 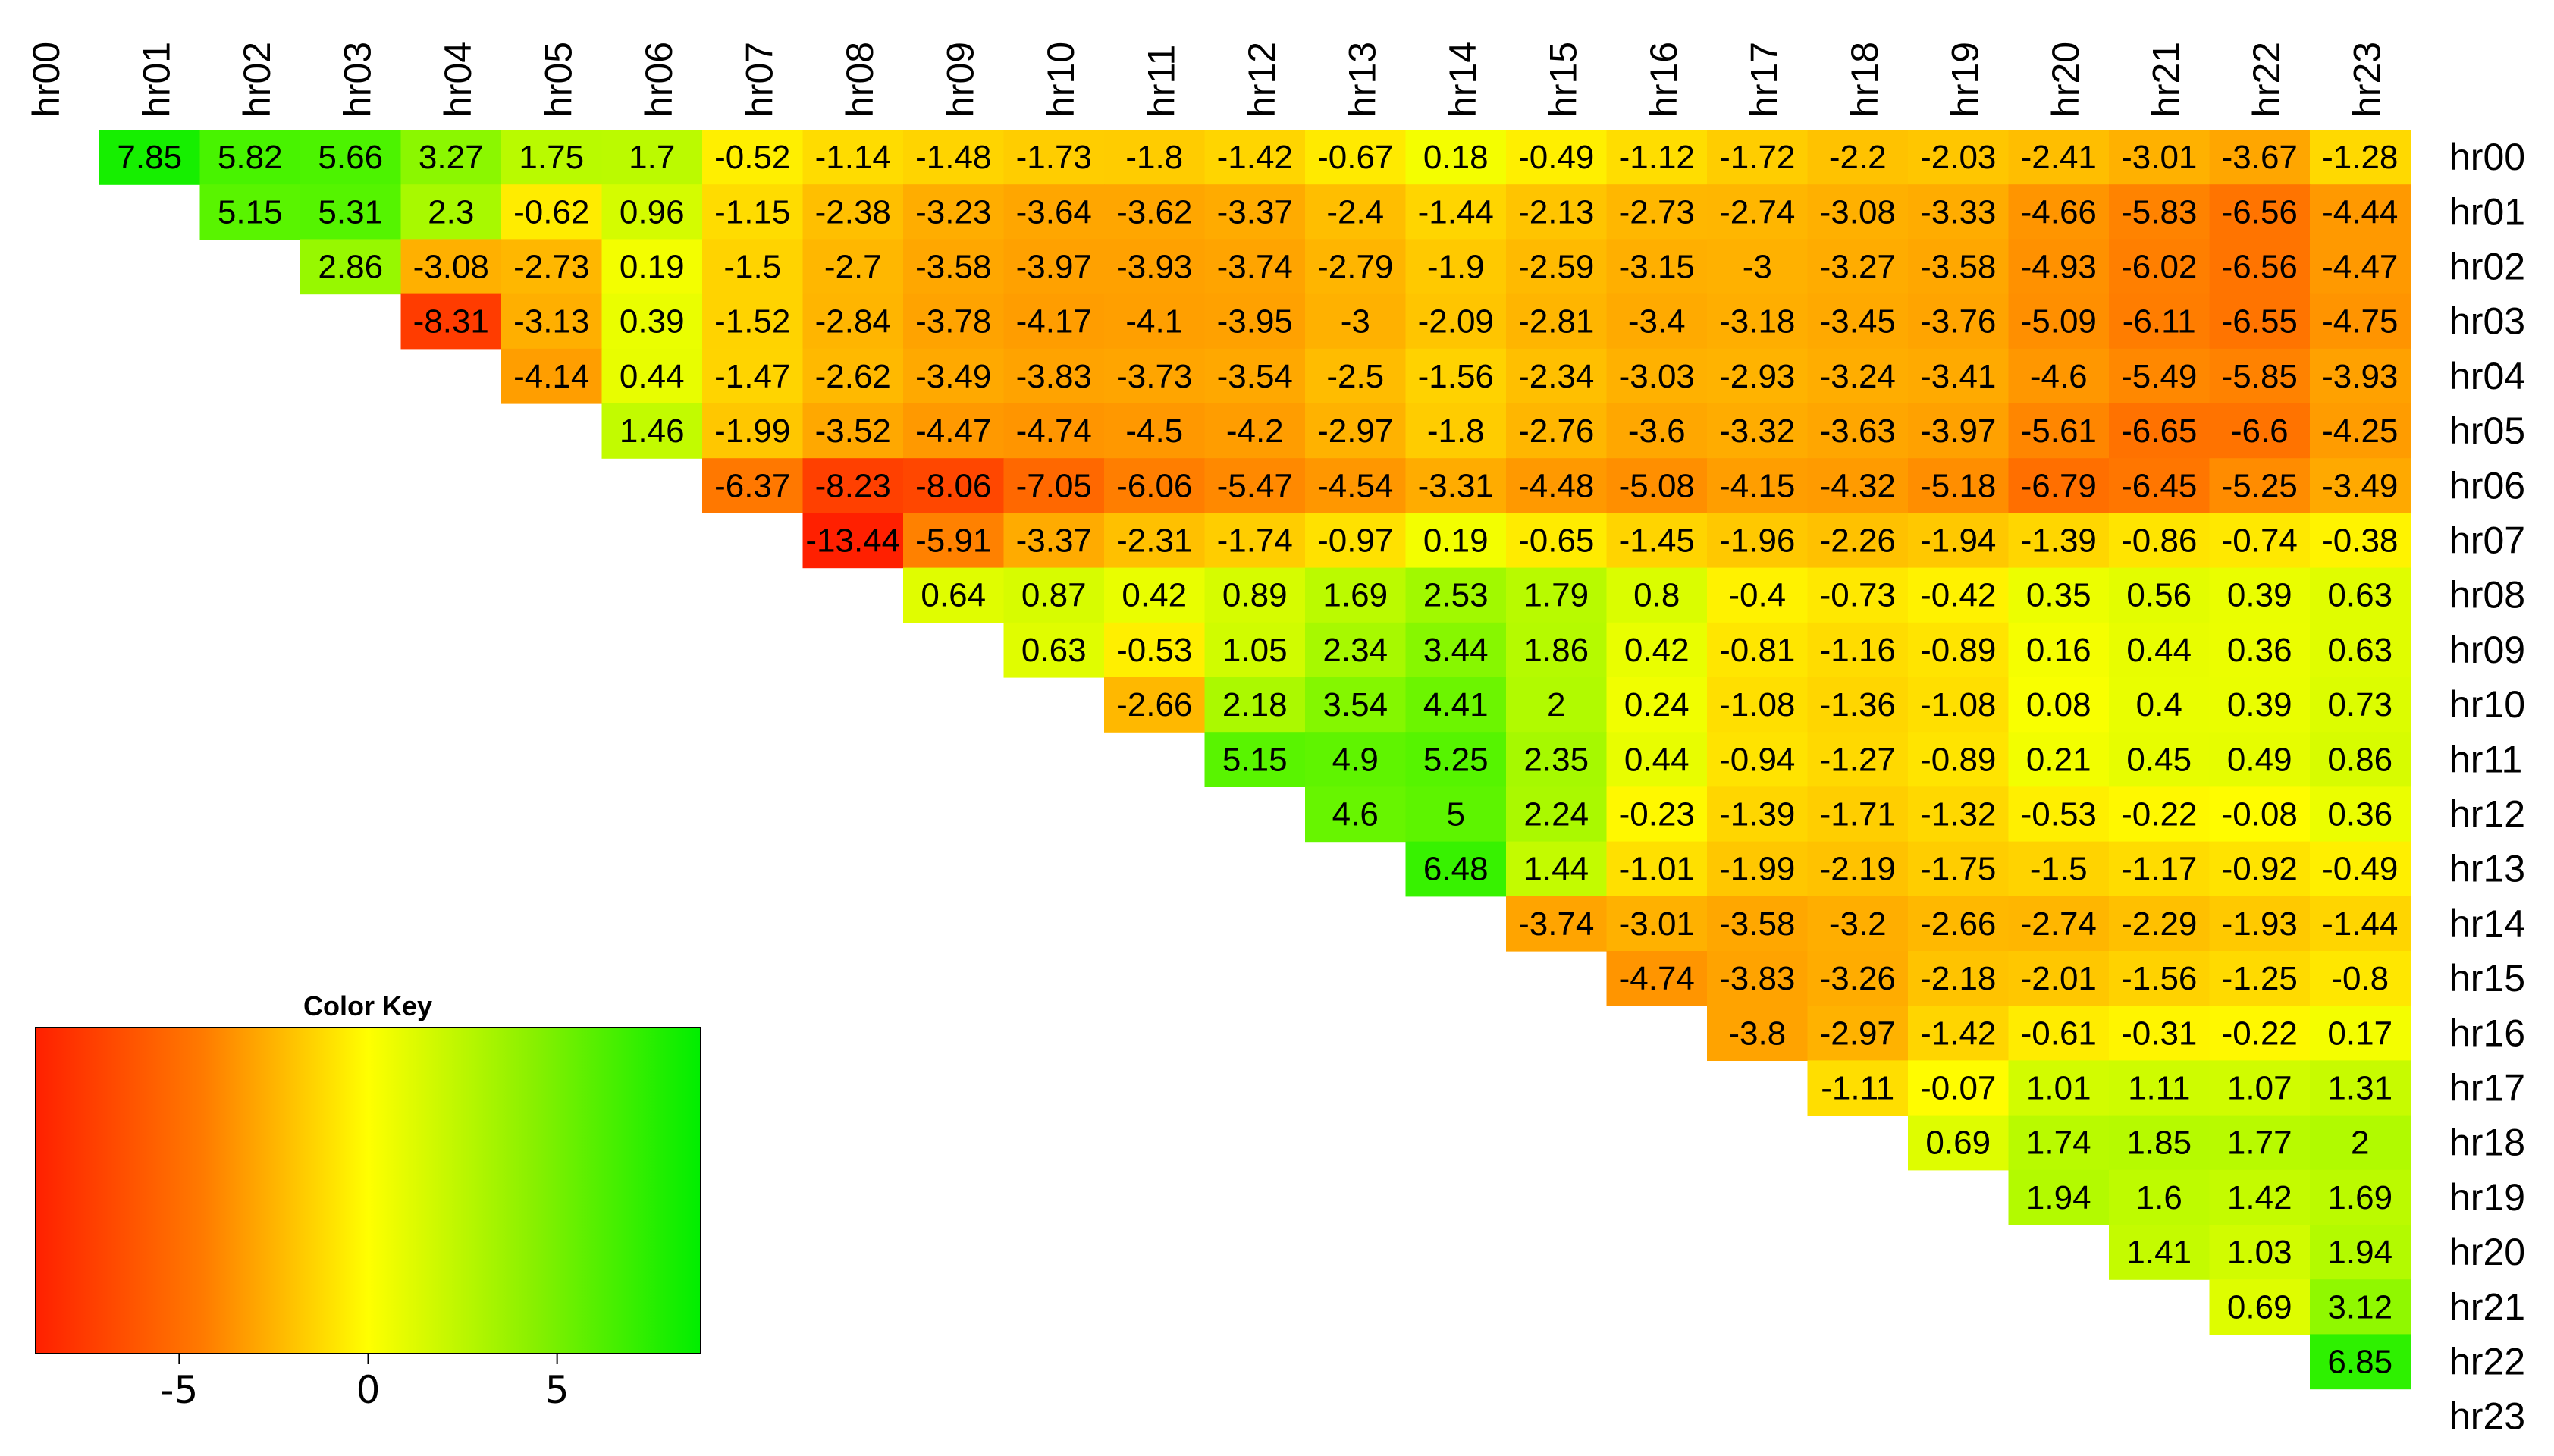 I want to click on heatmap-cell-hr04-hr23, so click(x=2360, y=376).